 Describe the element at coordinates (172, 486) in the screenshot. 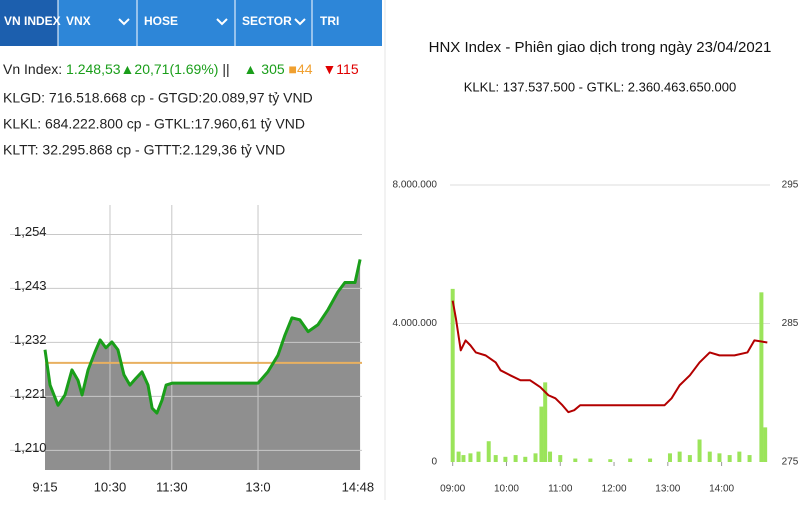

I see `x-tick-label: 11:30` at that location.